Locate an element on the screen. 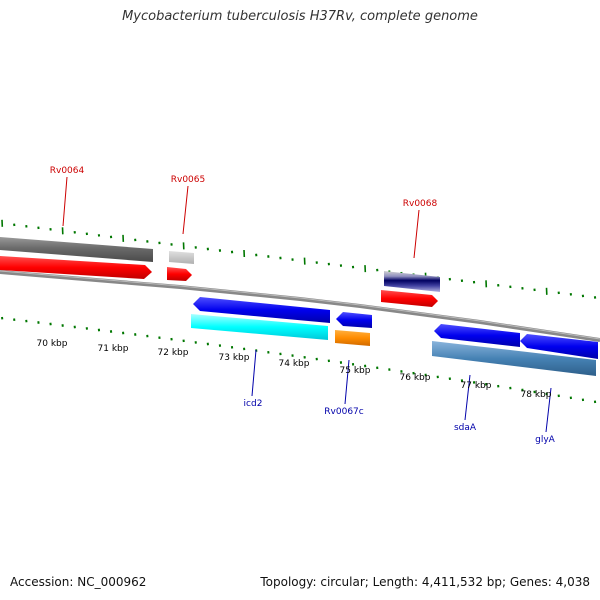  label-rv0064: Rv0064 is located at coordinates (67, 171).